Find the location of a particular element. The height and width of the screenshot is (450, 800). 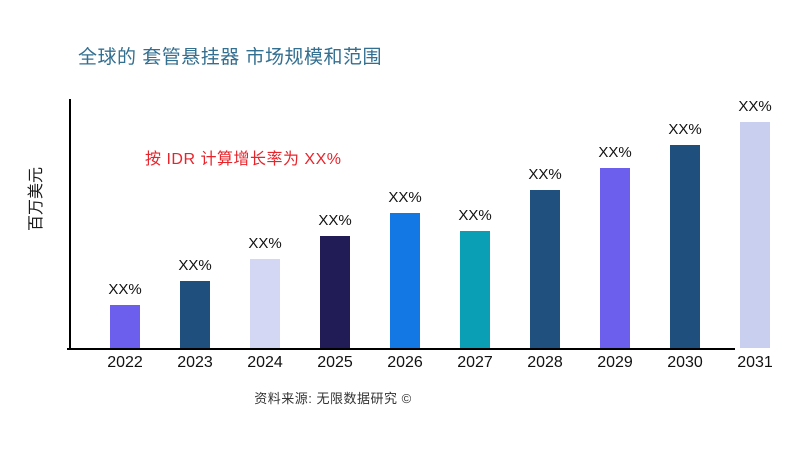

x-tick-2028: 2028 is located at coordinates (545, 362).